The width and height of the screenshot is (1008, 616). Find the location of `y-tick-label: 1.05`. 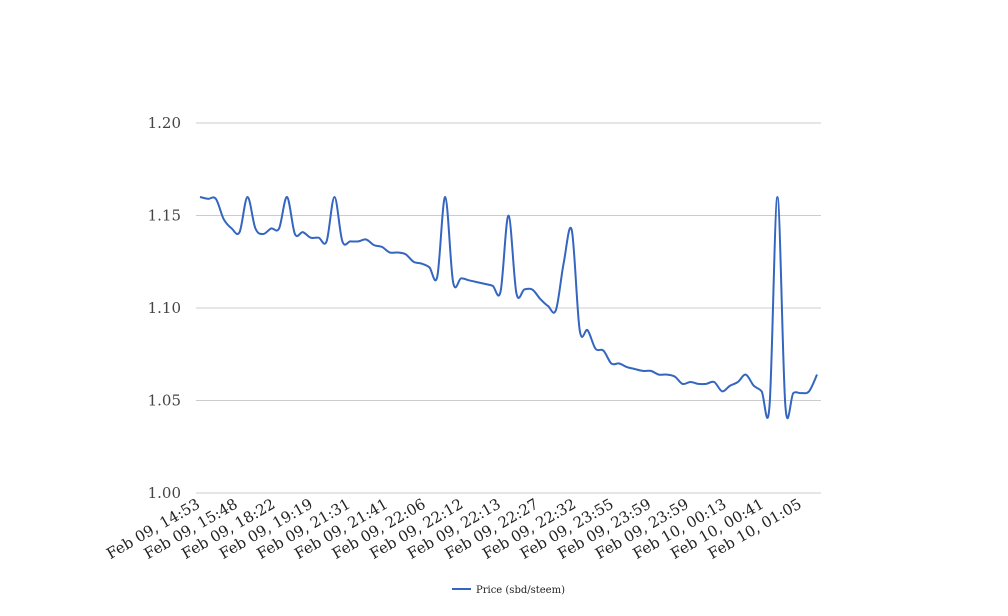

y-tick-label: 1.05 is located at coordinates (164, 401).